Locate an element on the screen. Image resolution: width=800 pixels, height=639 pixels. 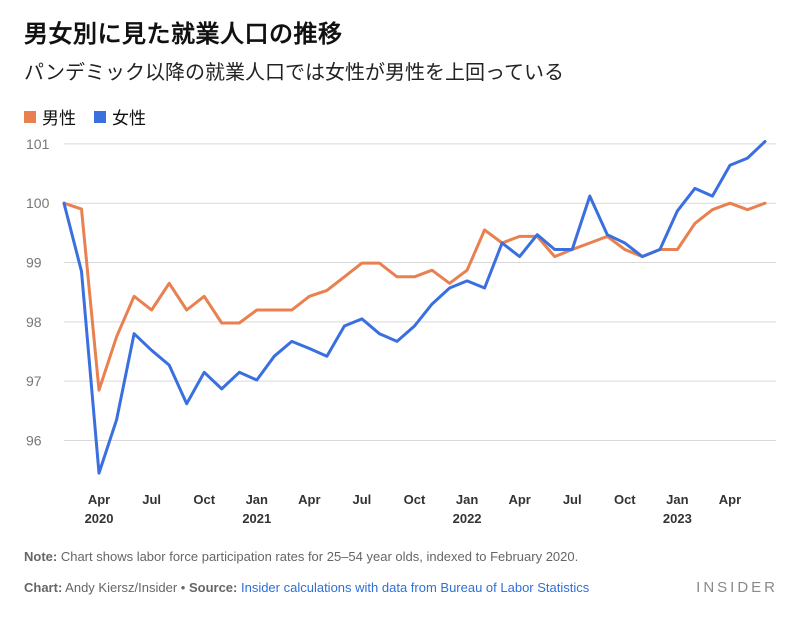
y-tick-label: 97 is located at coordinates (34, 381).